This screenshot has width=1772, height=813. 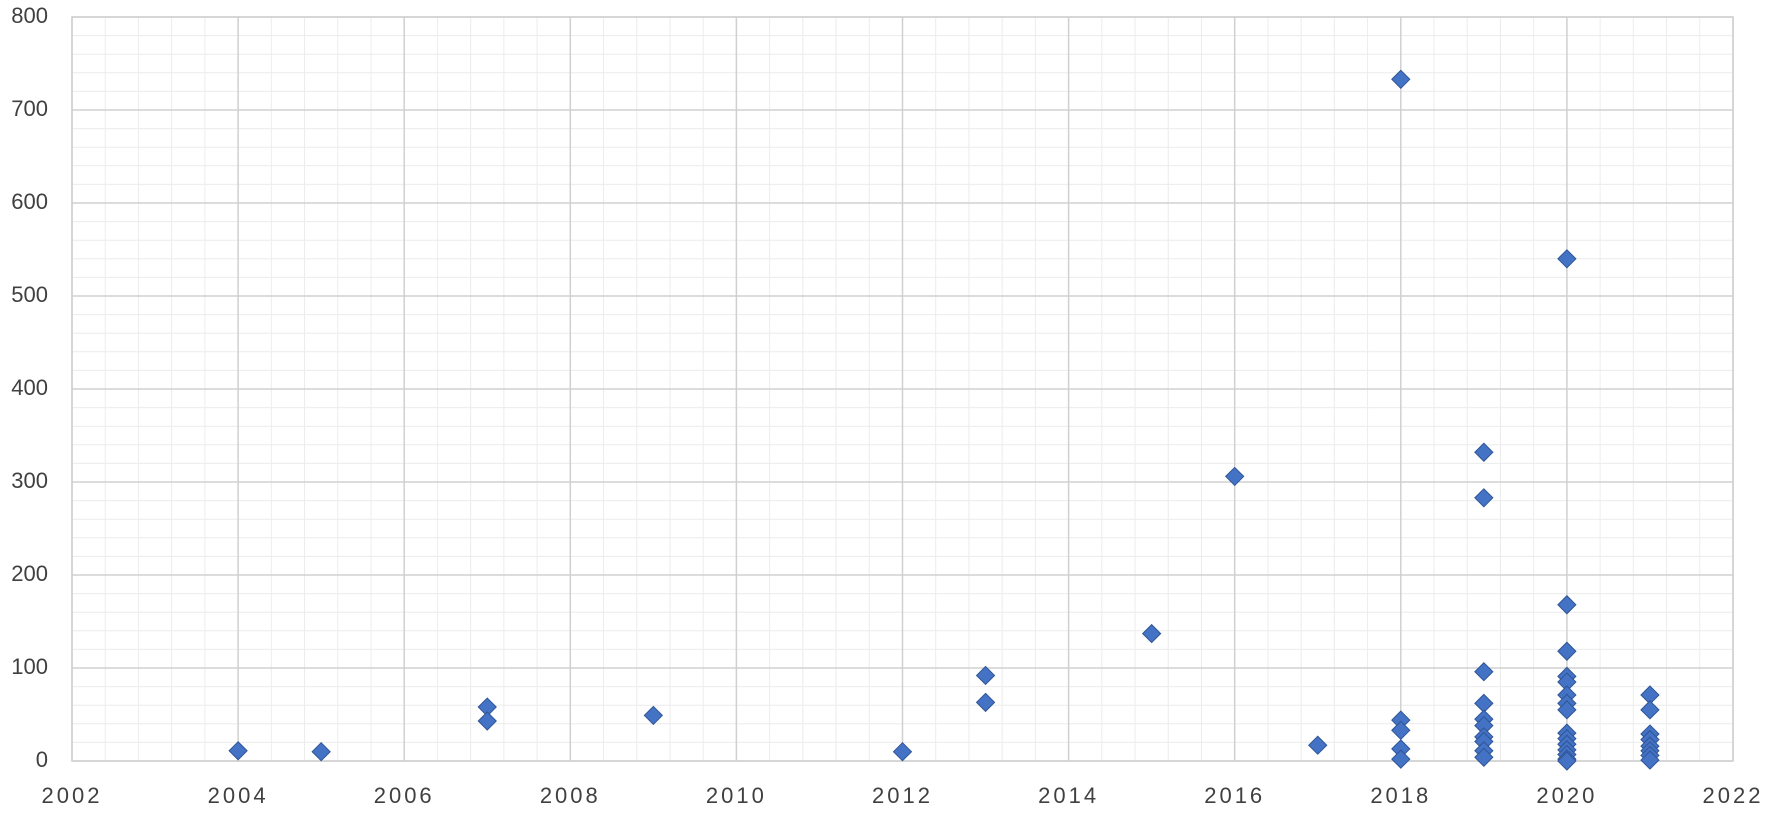 I want to click on x-tick-label: 2008, so click(x=570, y=795).